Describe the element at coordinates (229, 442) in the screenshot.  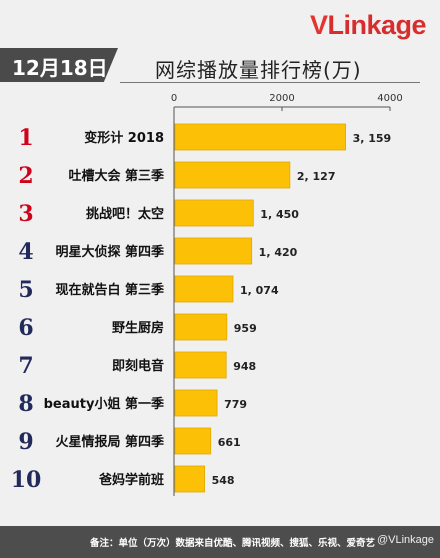
I see `value-label: 661` at that location.